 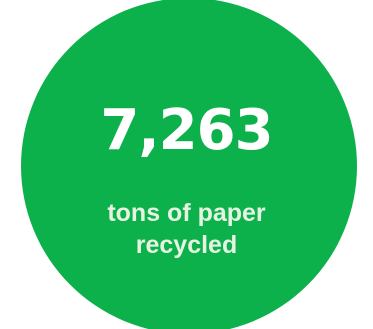 What do you see at coordinates (186, 130) in the screenshot?
I see `stat-value: 7,263` at bounding box center [186, 130].